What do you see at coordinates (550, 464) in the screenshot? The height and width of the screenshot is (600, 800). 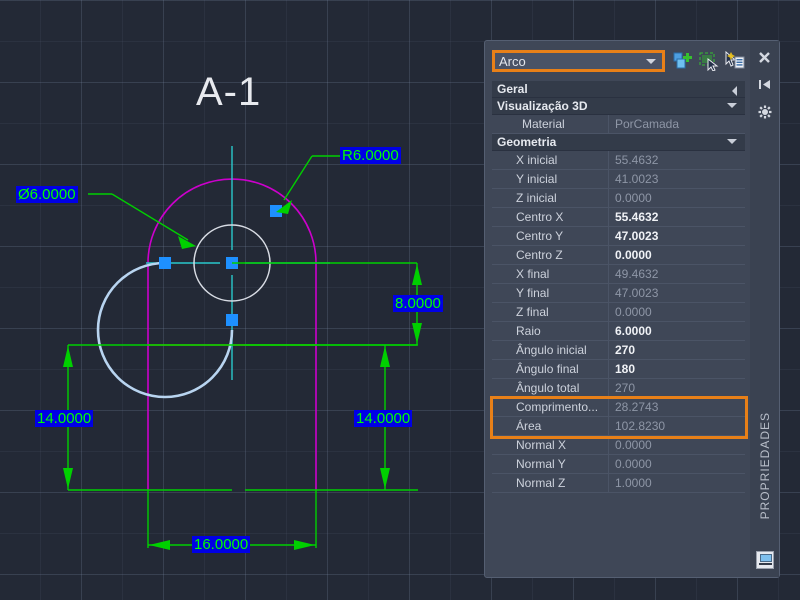 I see `property-name: Normal Y` at bounding box center [550, 464].